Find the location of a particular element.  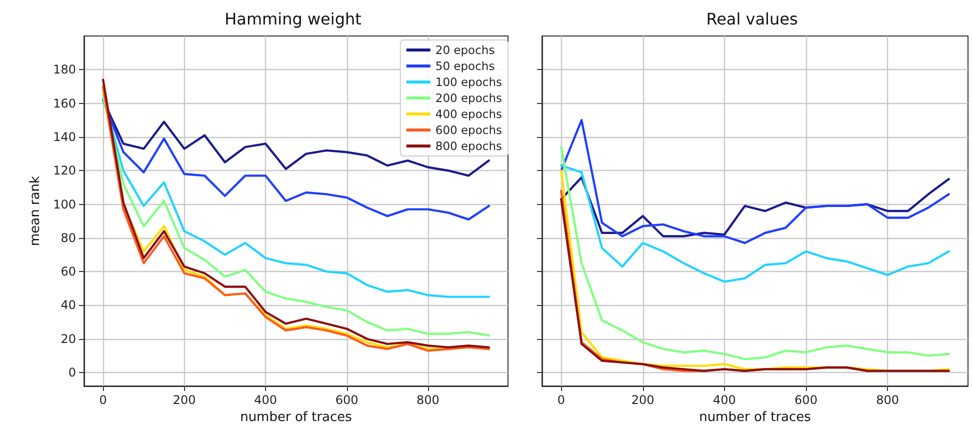

y-tick-label: 0 is located at coordinates (72, 373).